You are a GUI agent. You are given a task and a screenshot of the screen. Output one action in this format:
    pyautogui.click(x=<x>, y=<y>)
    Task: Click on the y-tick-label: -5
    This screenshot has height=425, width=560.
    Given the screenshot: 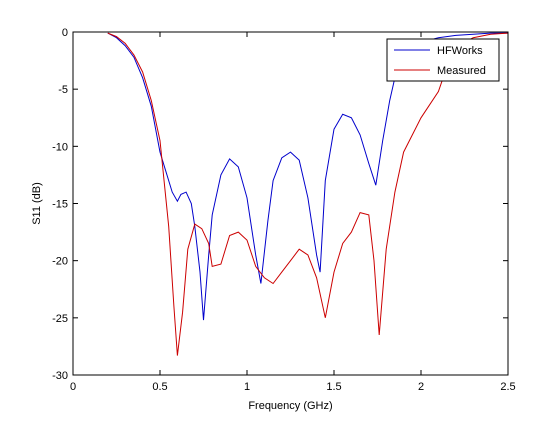 What is the action you would take?
    pyautogui.click(x=63, y=90)
    